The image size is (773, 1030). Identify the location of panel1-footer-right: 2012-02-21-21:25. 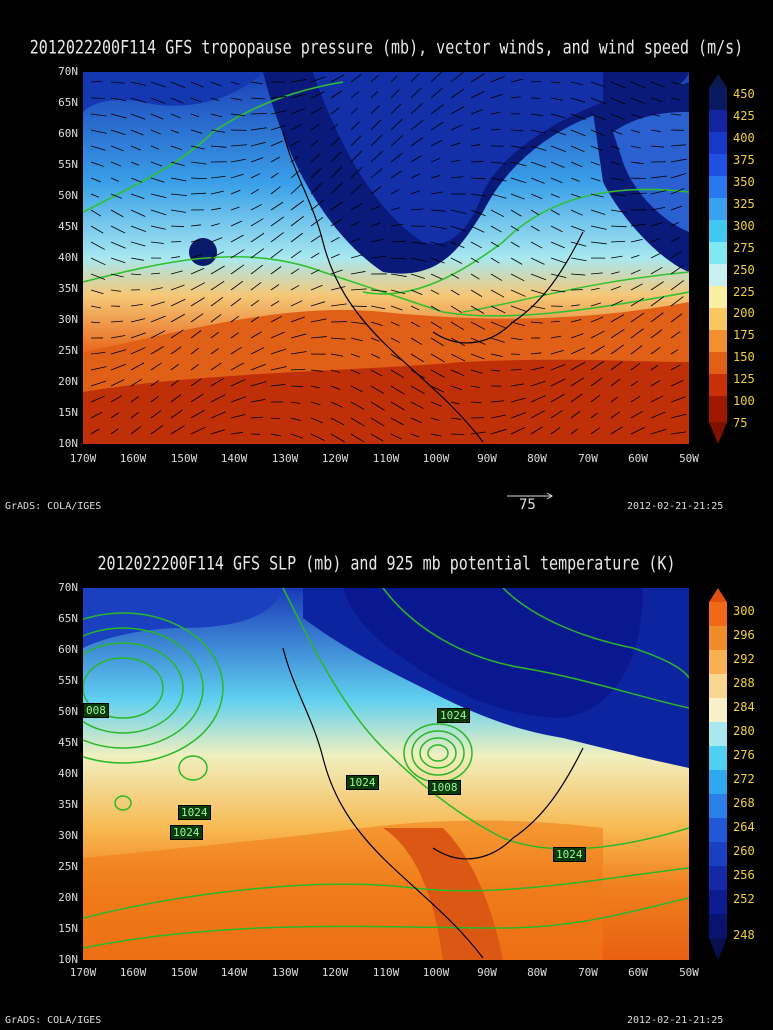
(675, 506).